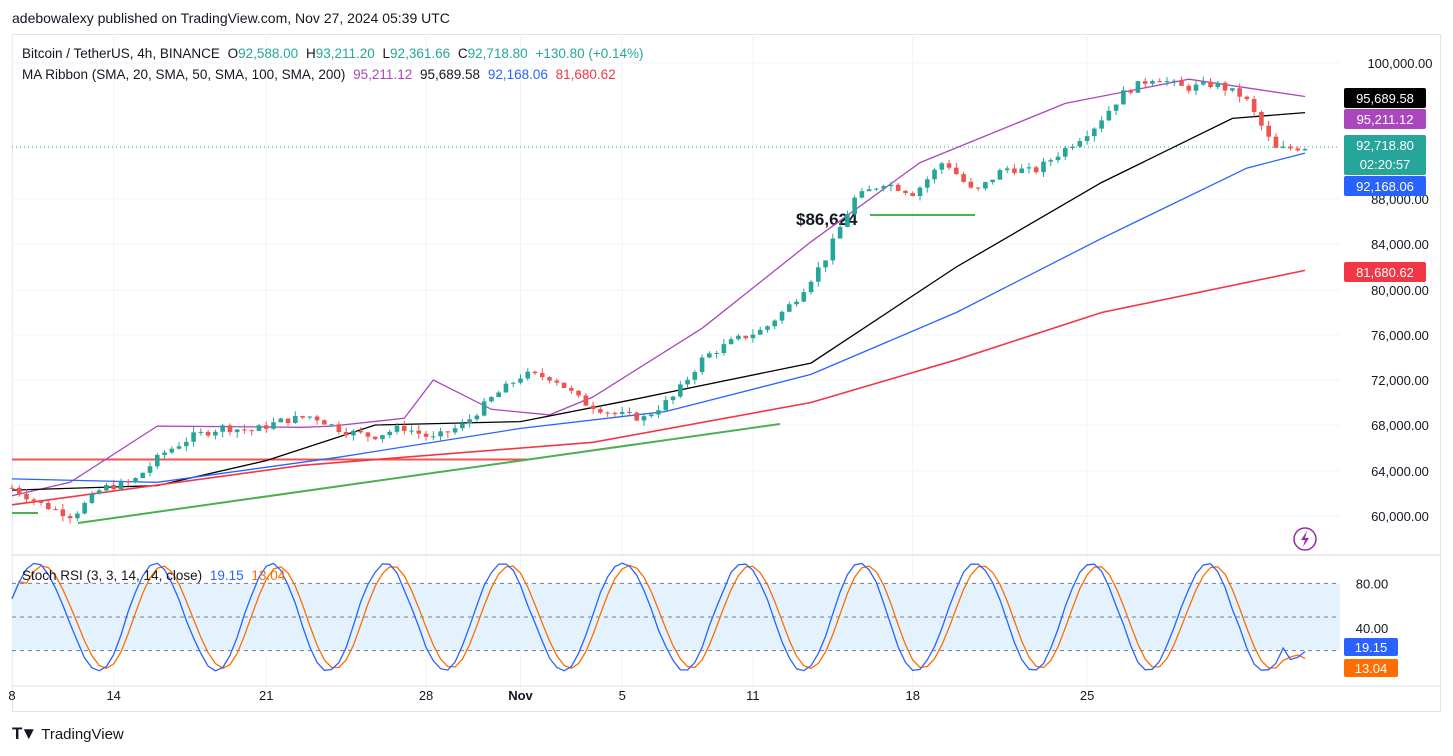  I want to click on ma100-price-tag-text: 92,168.06, so click(1385, 186).